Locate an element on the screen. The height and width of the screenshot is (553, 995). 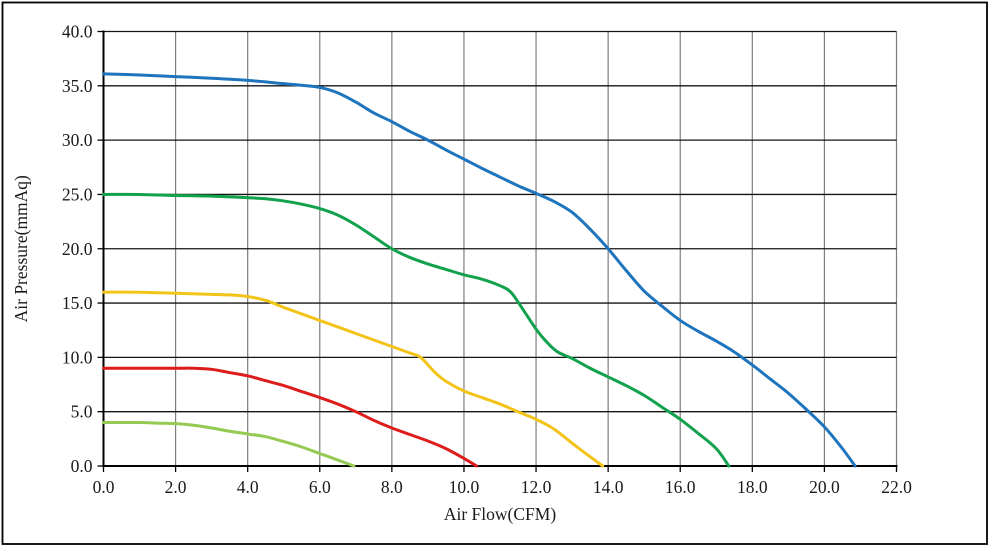
x-tick-label: 14.0 is located at coordinates (608, 487).